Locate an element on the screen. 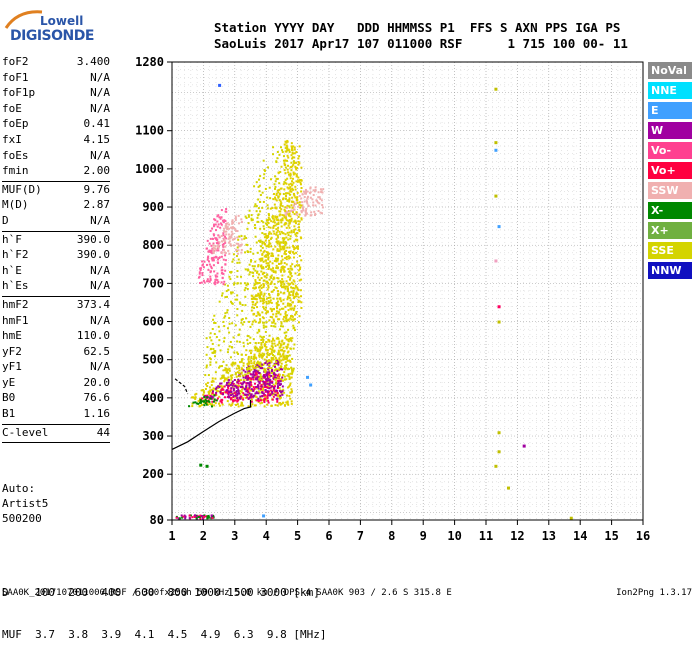 Image resolution: width=700 pixels, height=656 pixels. param-value: 373.4 is located at coordinates (93, 304).